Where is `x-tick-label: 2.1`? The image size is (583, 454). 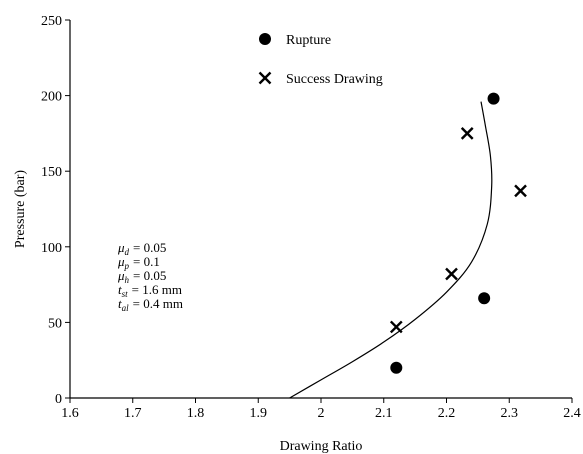
x-tick-label: 2.1 is located at coordinates (384, 413).